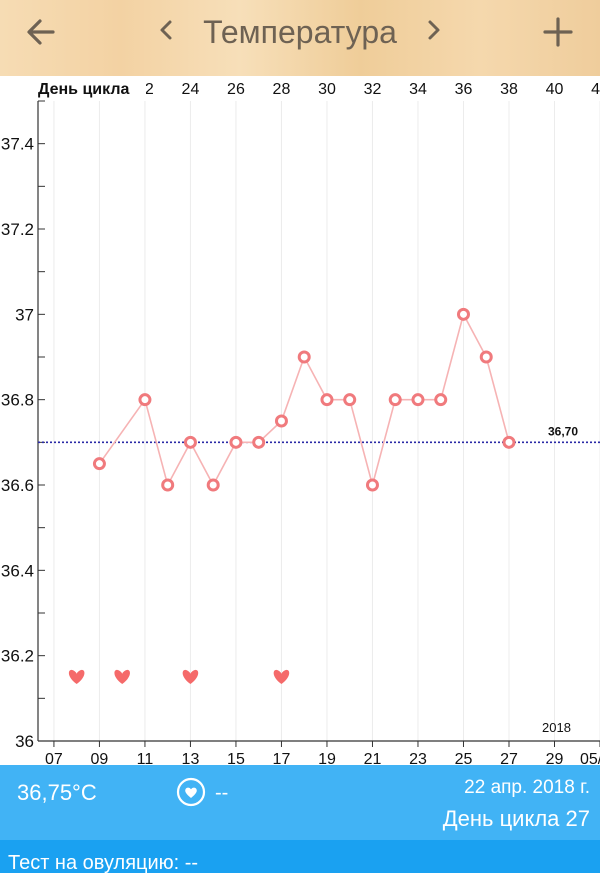  What do you see at coordinates (563, 431) in the screenshot?
I see `coverline-label: 36,70` at bounding box center [563, 431].